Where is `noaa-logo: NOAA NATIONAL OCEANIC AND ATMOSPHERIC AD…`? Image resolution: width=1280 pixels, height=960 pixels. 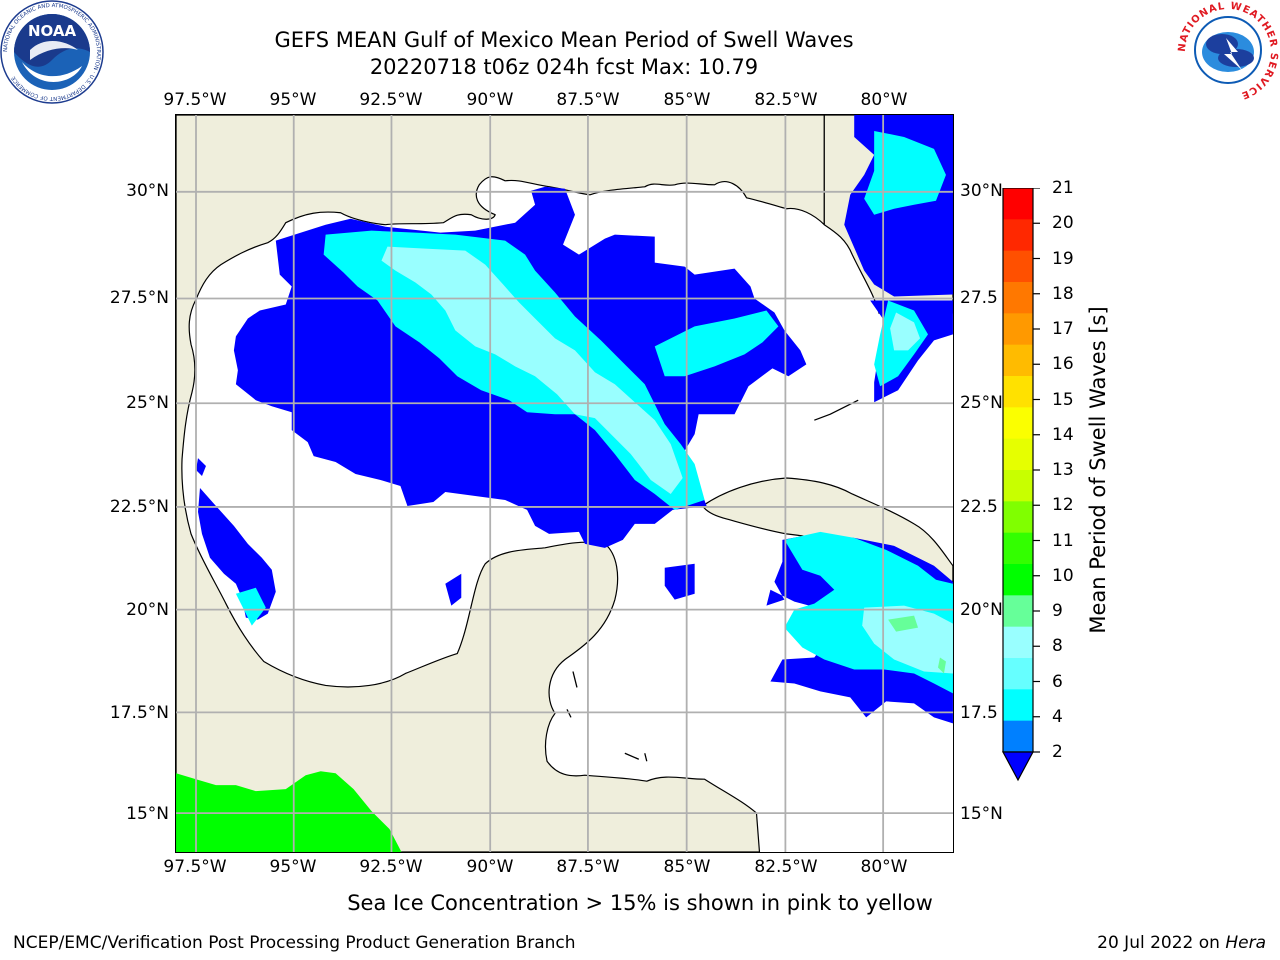 noaa-logo: NOAA NATIONAL OCEANIC AND ATMOSPHERIC AD… is located at coordinates (52, 52).